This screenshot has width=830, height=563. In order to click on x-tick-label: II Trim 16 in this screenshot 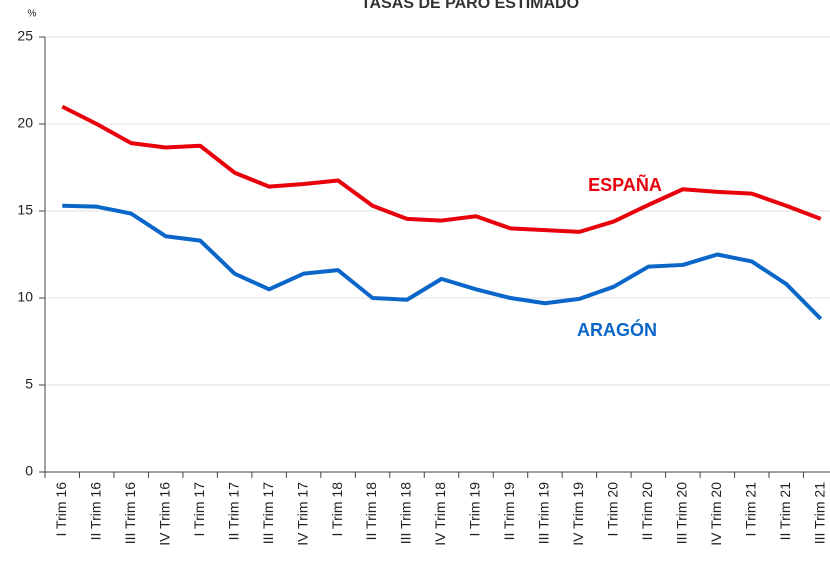, I will do `click(95, 511)`.